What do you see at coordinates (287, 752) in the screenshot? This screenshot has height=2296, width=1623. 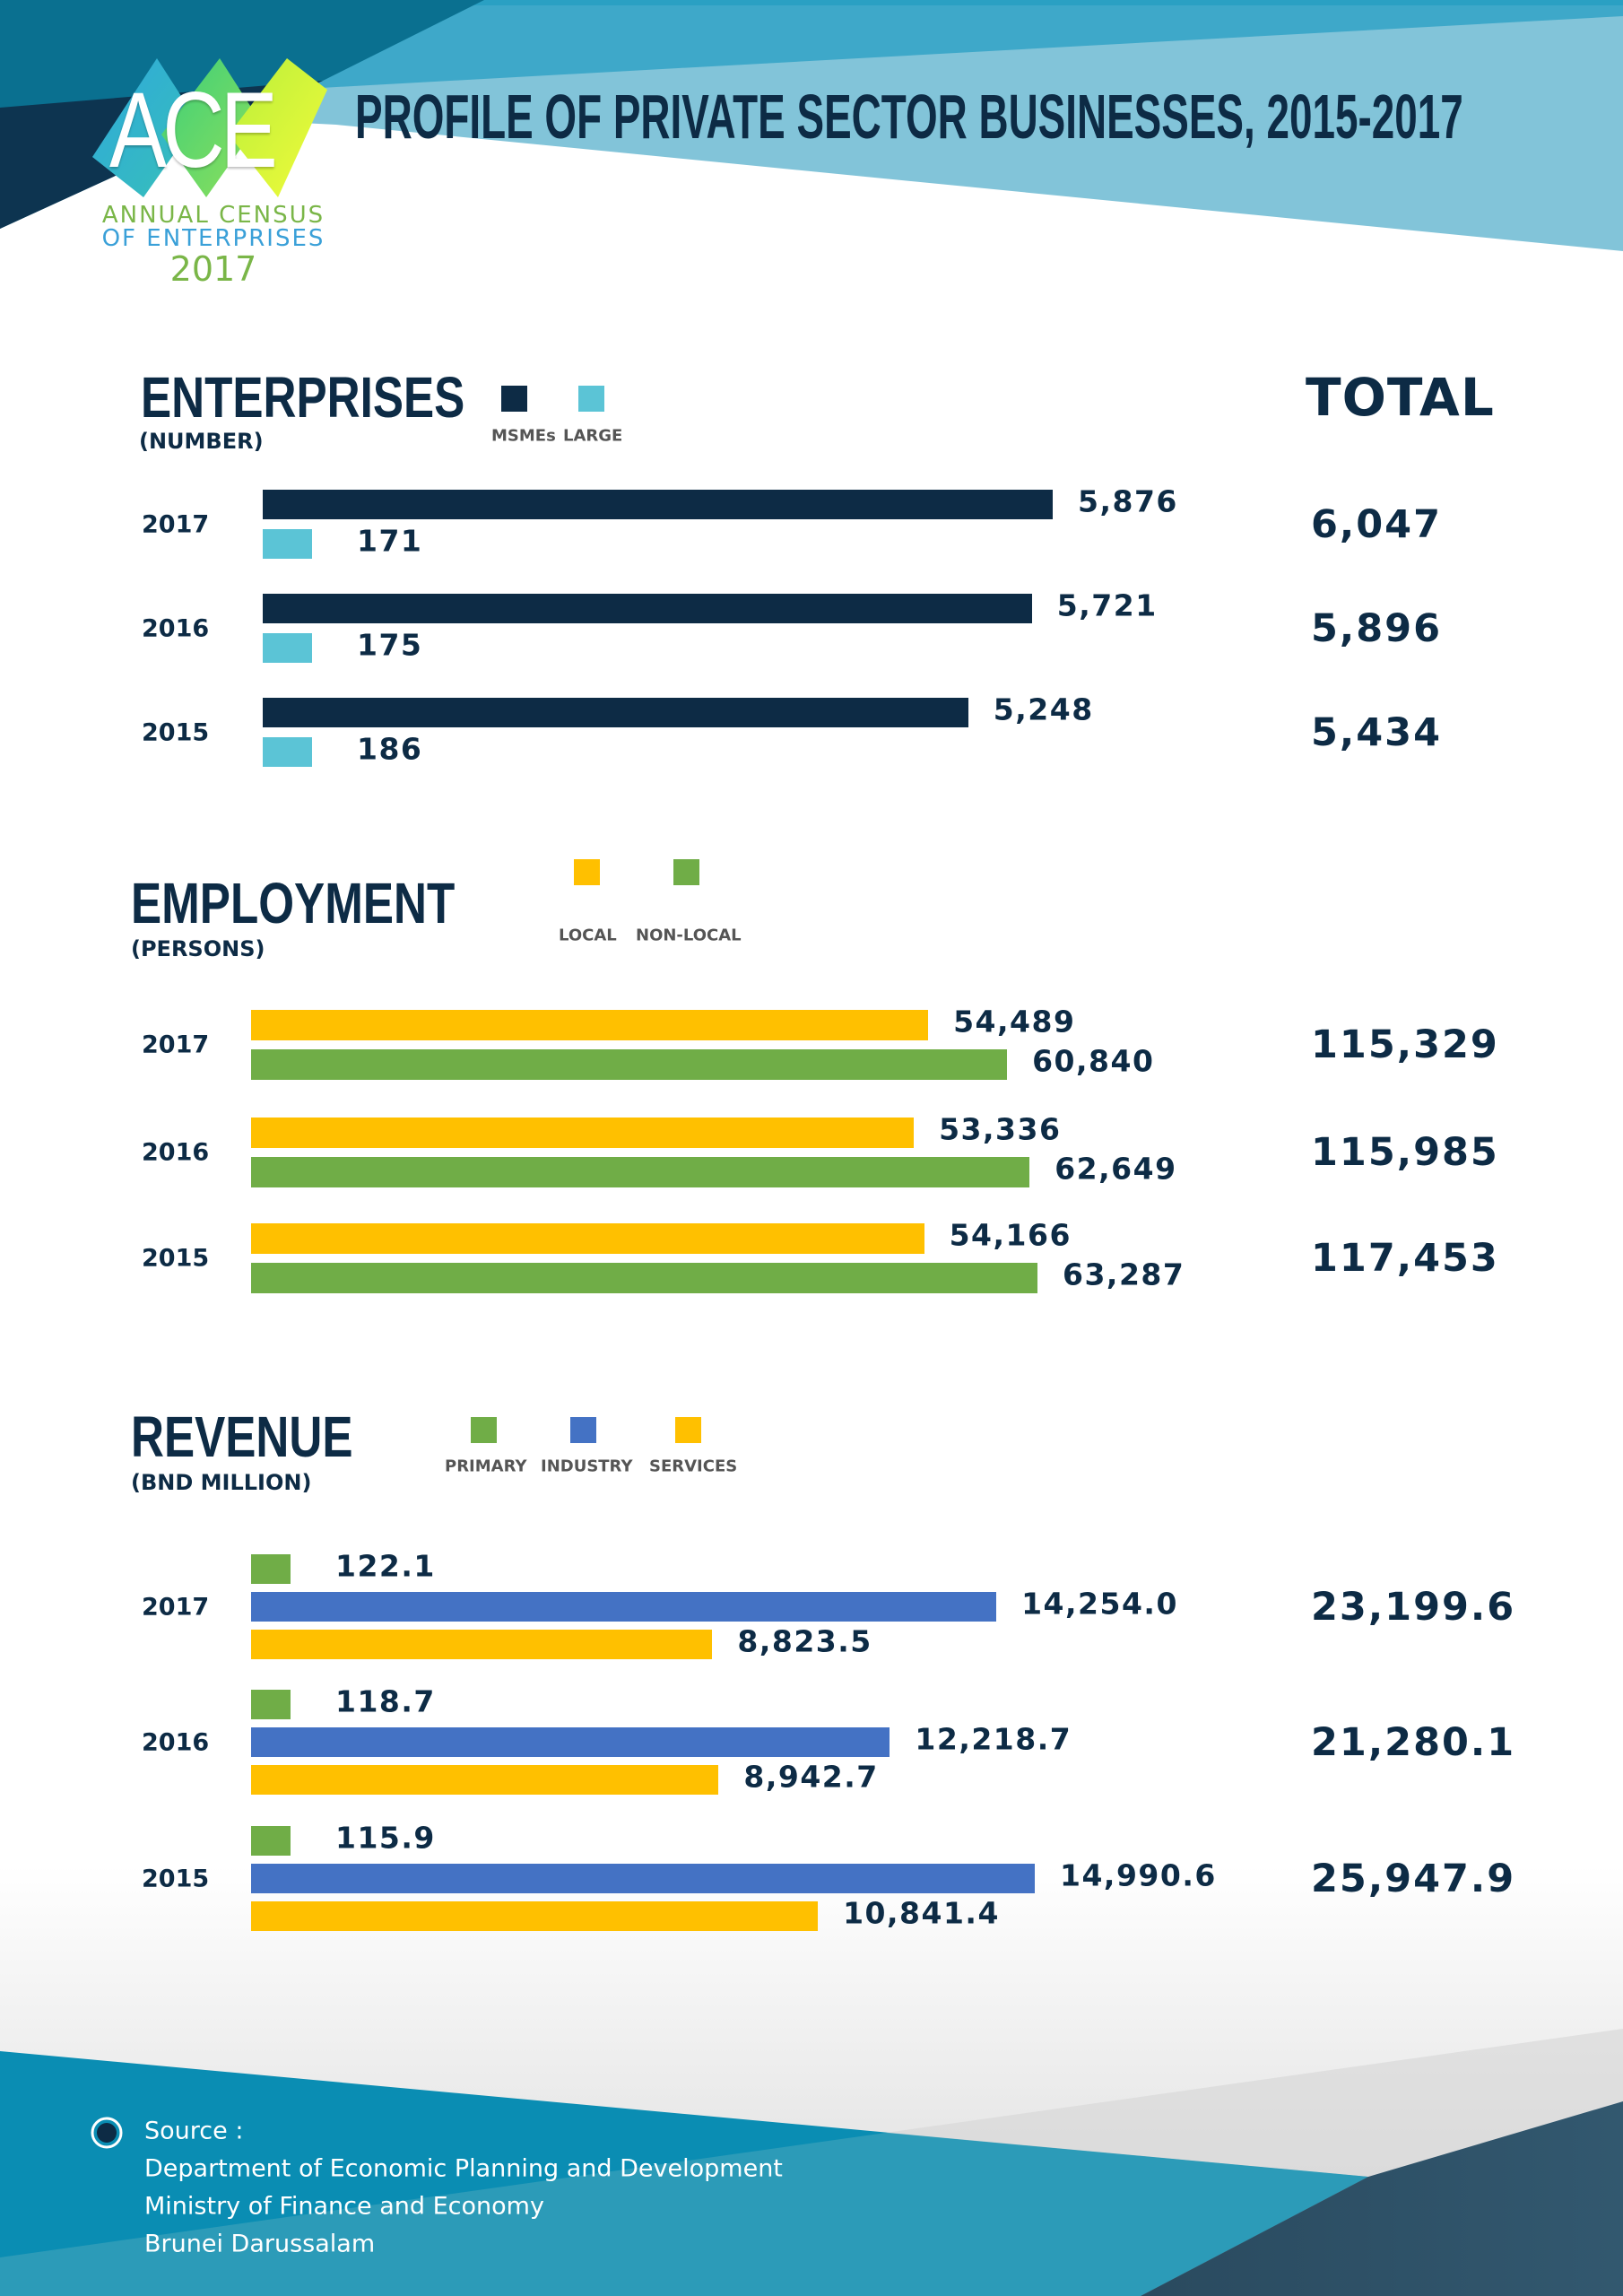 I see `bar-large-2015` at bounding box center [287, 752].